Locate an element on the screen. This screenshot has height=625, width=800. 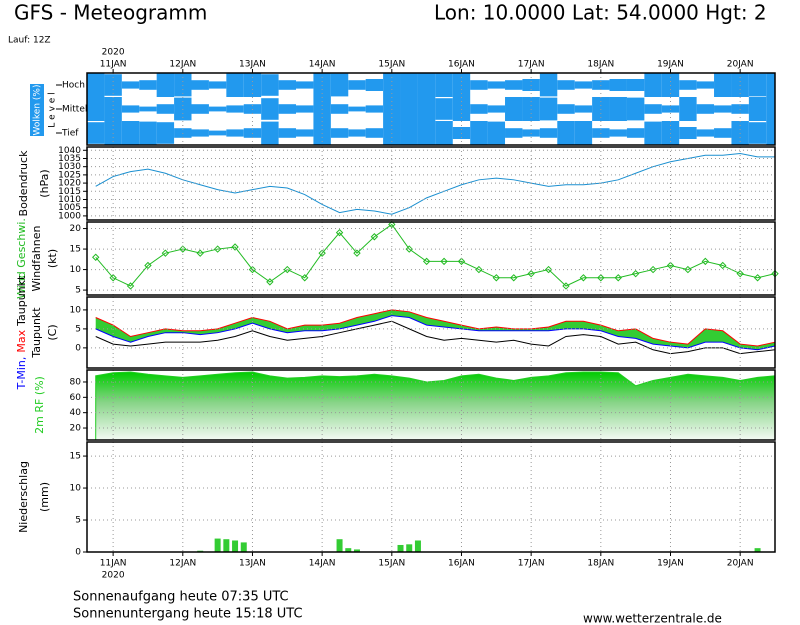
legend-entry: 2m RF (%) is located at coordinates (39, 405).